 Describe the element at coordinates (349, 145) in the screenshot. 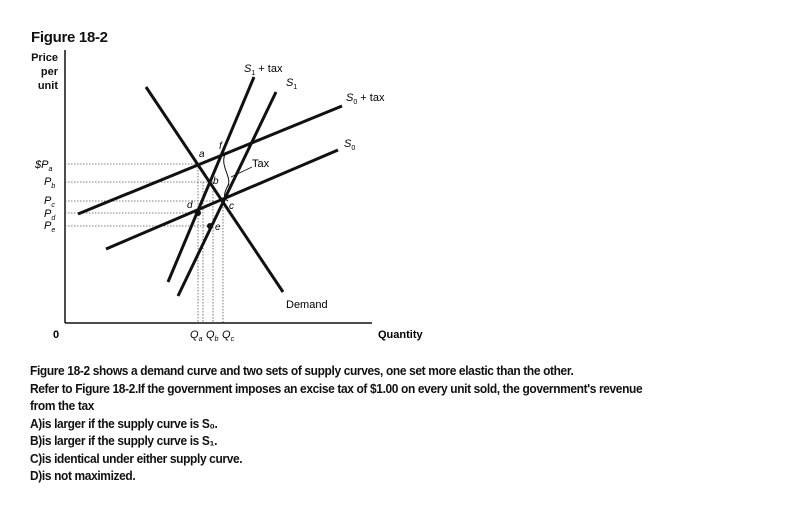

I see `curve-label-s0: S0` at that location.